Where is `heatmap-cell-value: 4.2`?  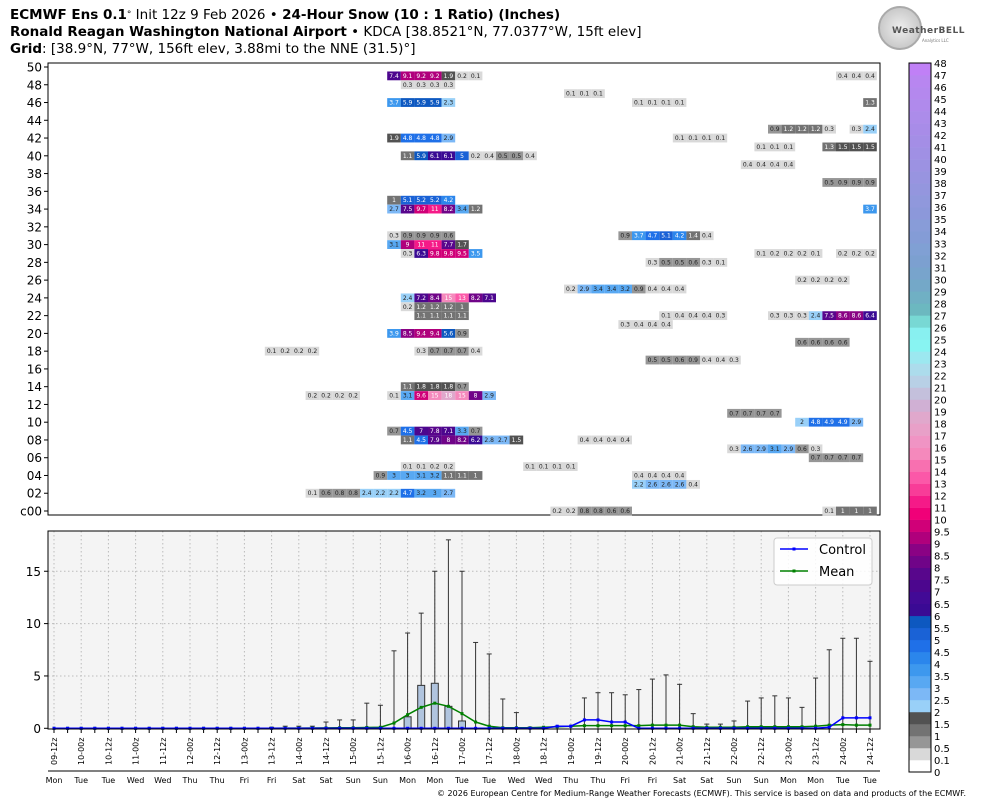 heatmap-cell-value: 4.2 is located at coordinates (449, 200).